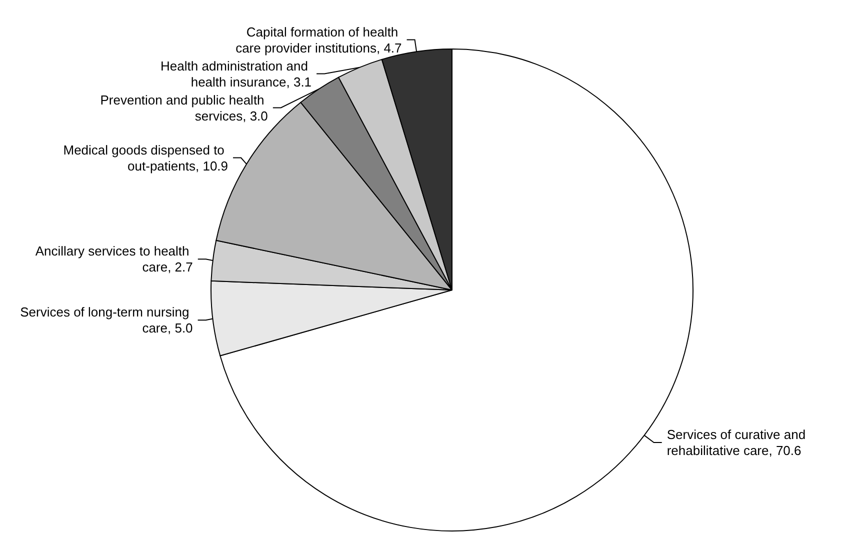  Describe the element at coordinates (184, 108) in the screenshot. I see `slice-label: Prevention and public health services, 3.0` at that location.